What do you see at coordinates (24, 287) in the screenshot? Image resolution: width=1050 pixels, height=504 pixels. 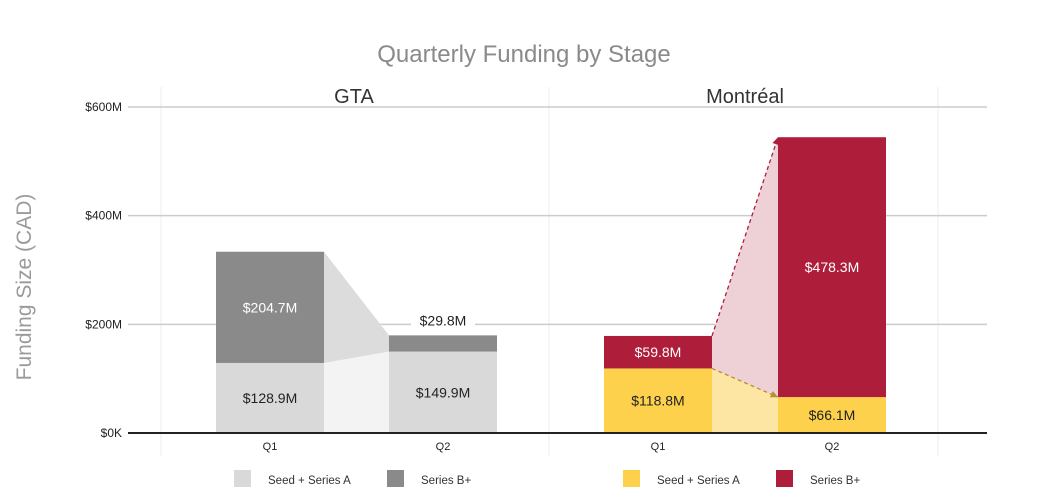 I see `y-axis-label: Funding Size (CAD)` at bounding box center [24, 287].